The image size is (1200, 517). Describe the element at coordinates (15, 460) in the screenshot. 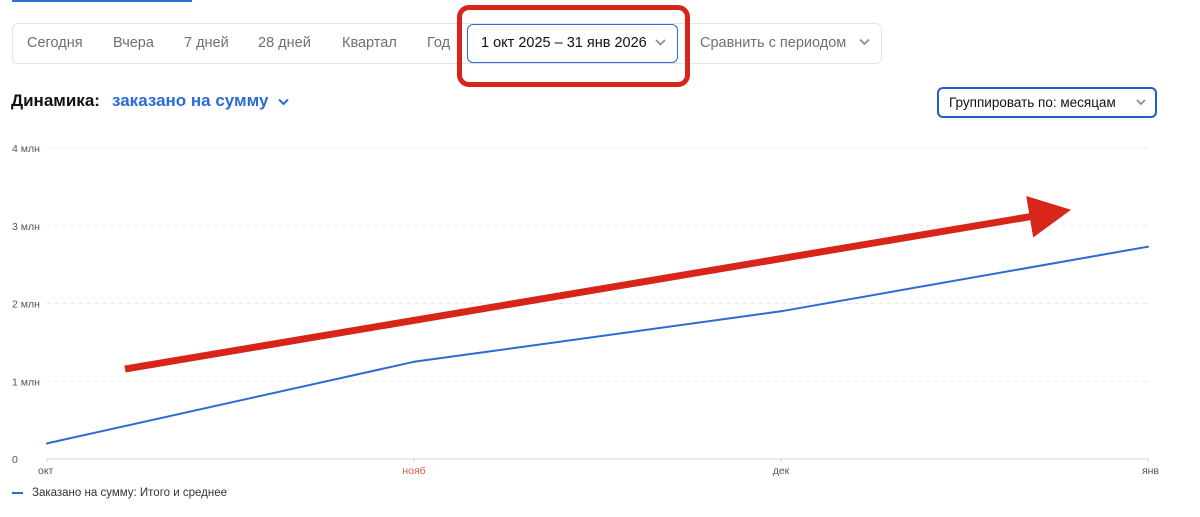

I see `y-tick-label: 0` at that location.